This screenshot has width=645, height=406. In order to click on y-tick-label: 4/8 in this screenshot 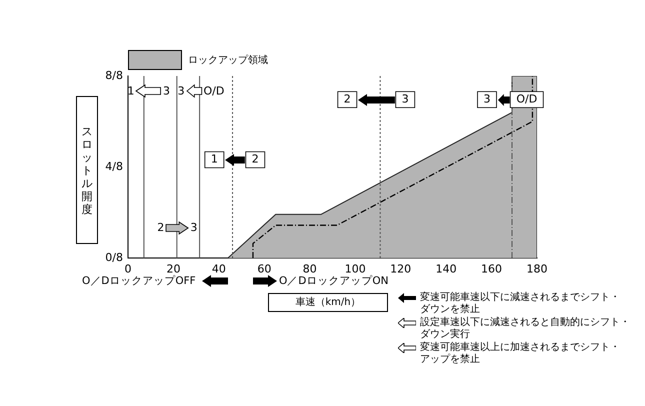, I will do `click(114, 166)`.